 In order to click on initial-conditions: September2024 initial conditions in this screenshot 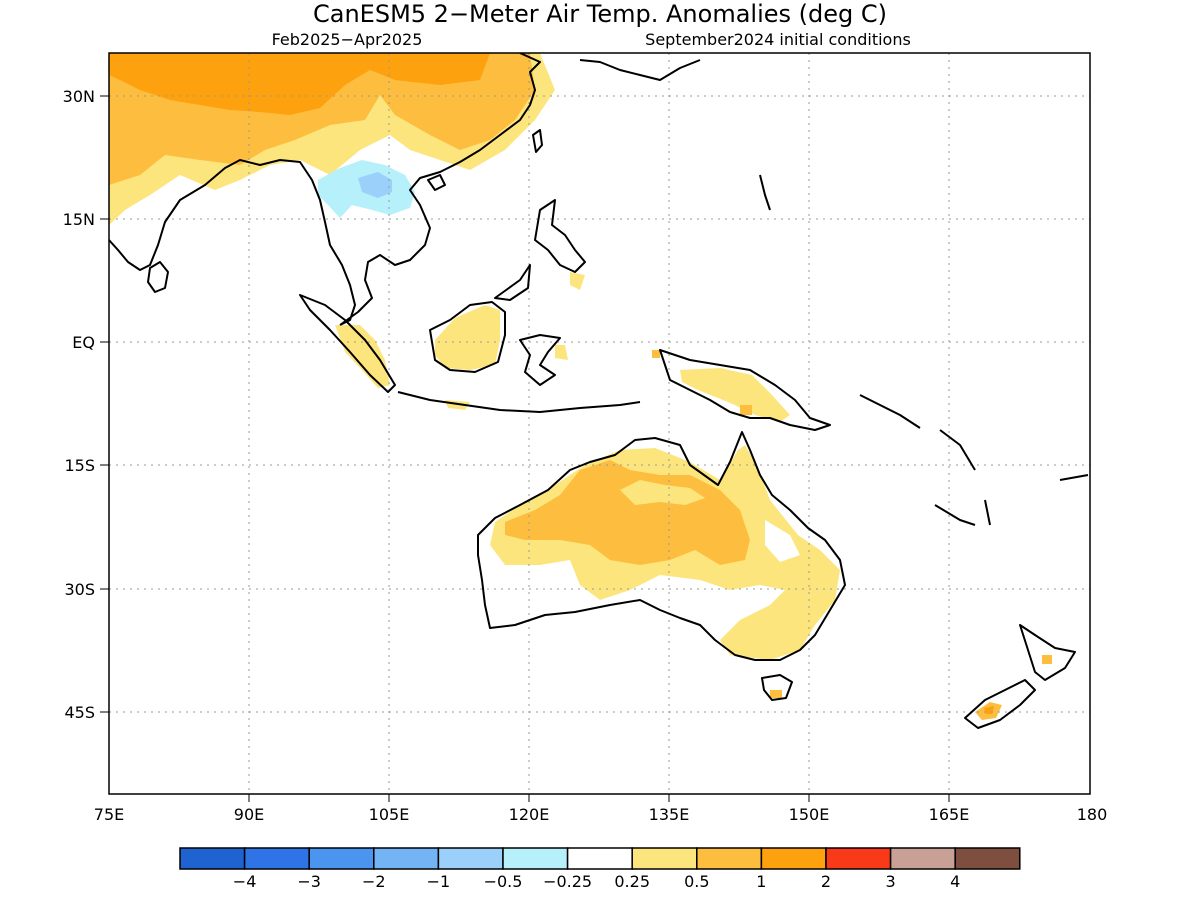, I will do `click(778, 39)`.